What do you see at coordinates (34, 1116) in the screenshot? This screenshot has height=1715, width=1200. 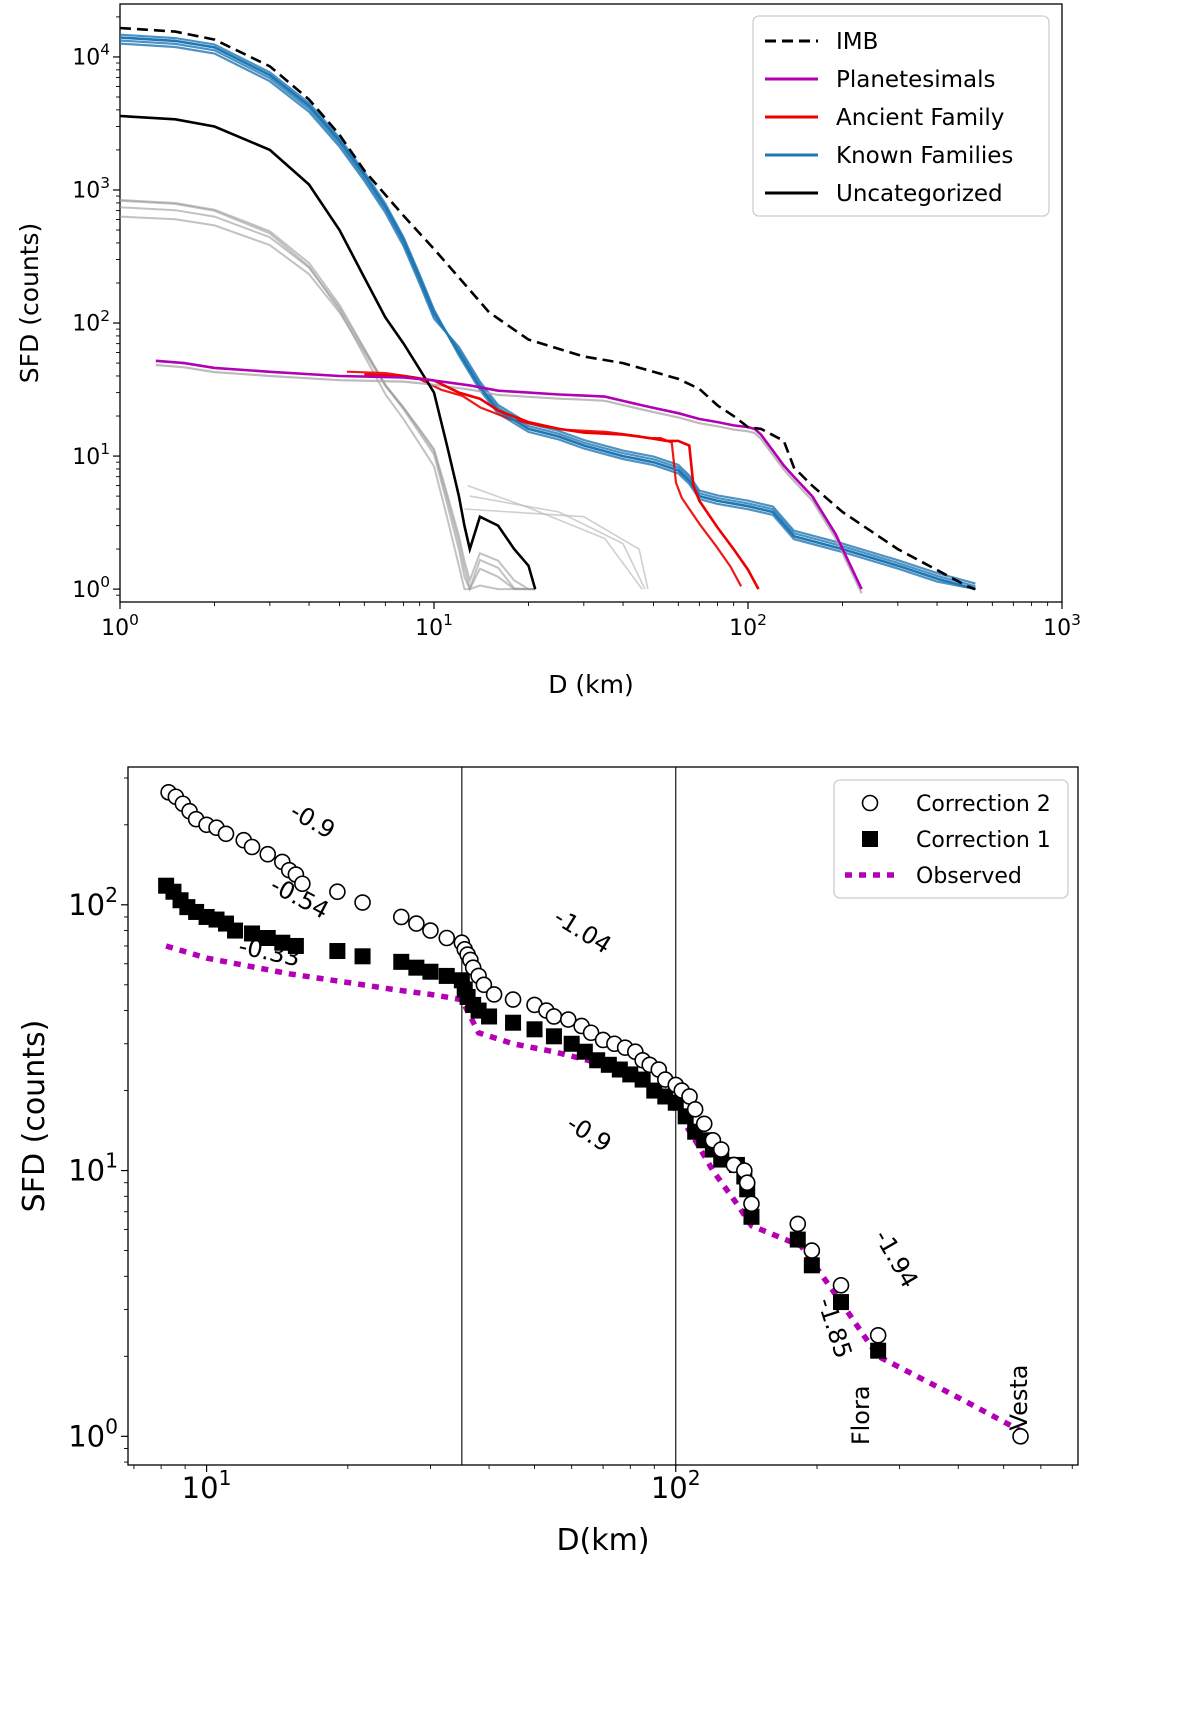 I see `chart-2-ylabel: SFD (counts)` at bounding box center [34, 1116].